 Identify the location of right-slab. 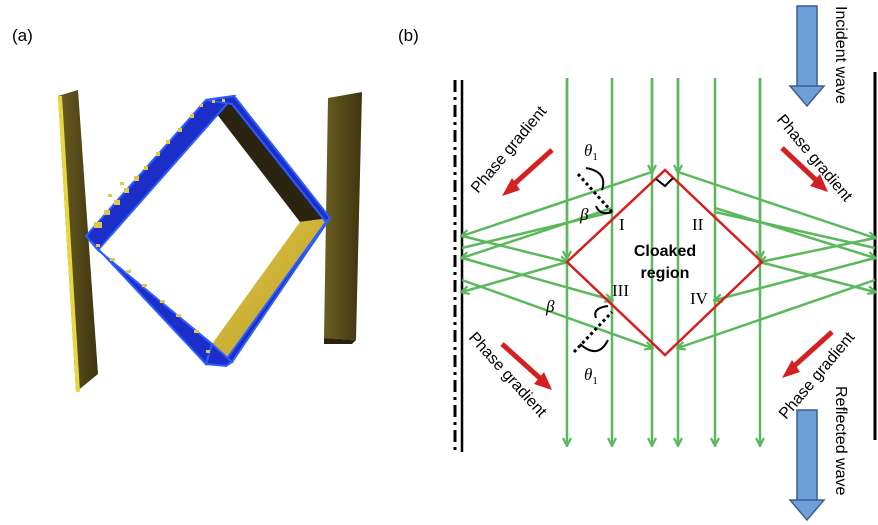
(343, 216).